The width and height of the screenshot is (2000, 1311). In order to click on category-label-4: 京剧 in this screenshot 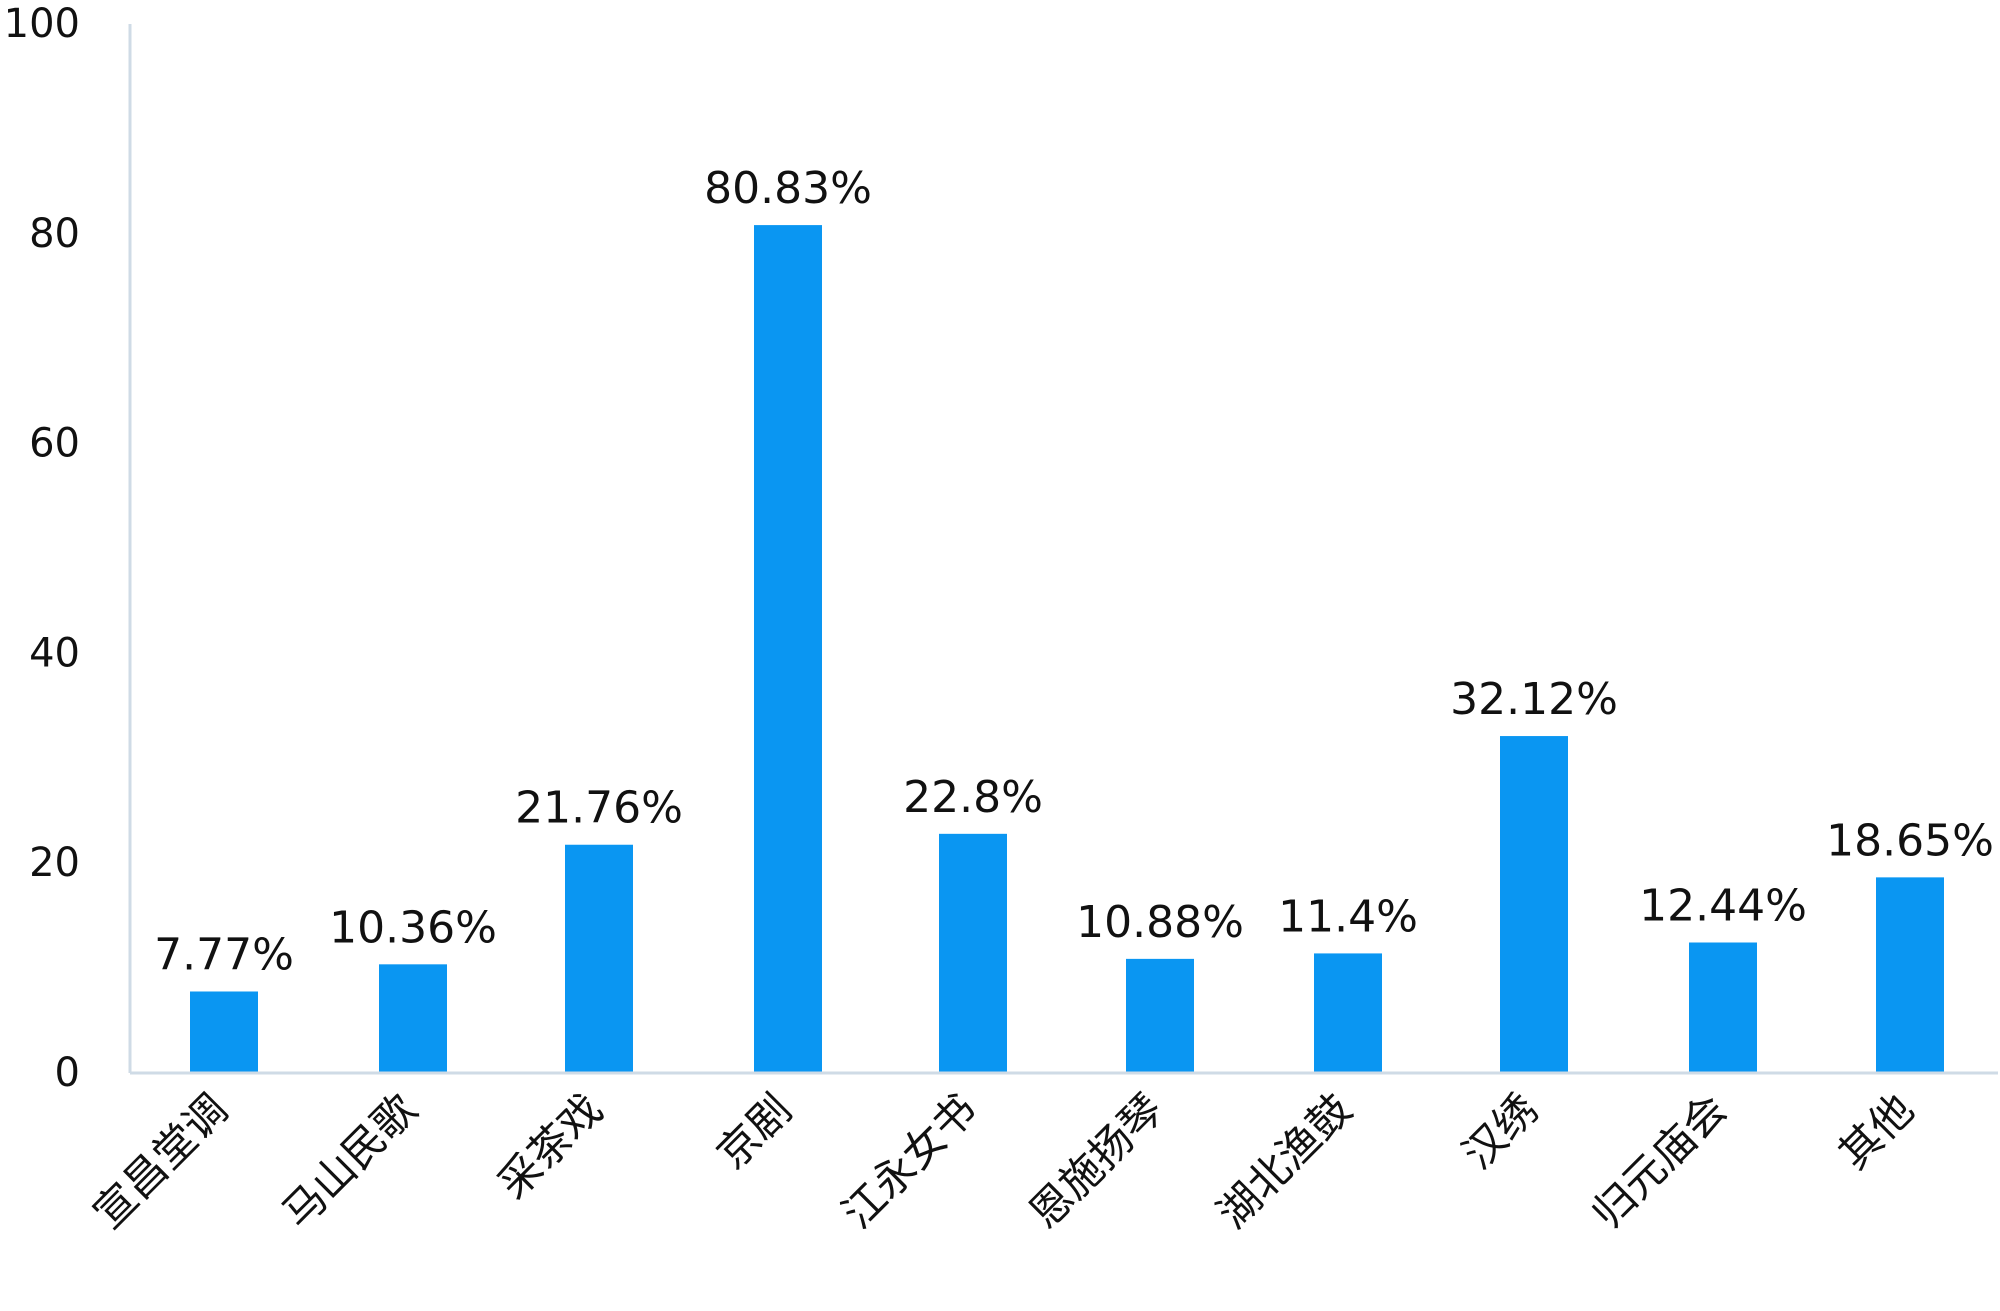, I will do `click(754, 1131)`.